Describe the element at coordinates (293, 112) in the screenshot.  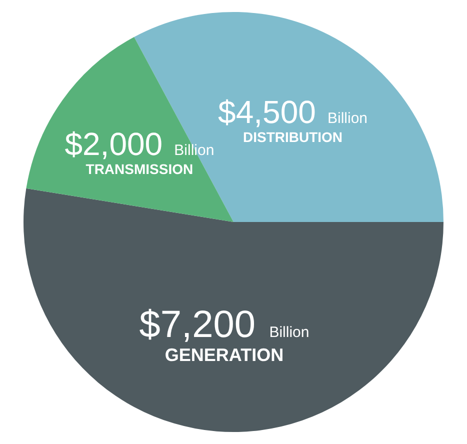
I see `data-label: $4,500 Billion` at that location.